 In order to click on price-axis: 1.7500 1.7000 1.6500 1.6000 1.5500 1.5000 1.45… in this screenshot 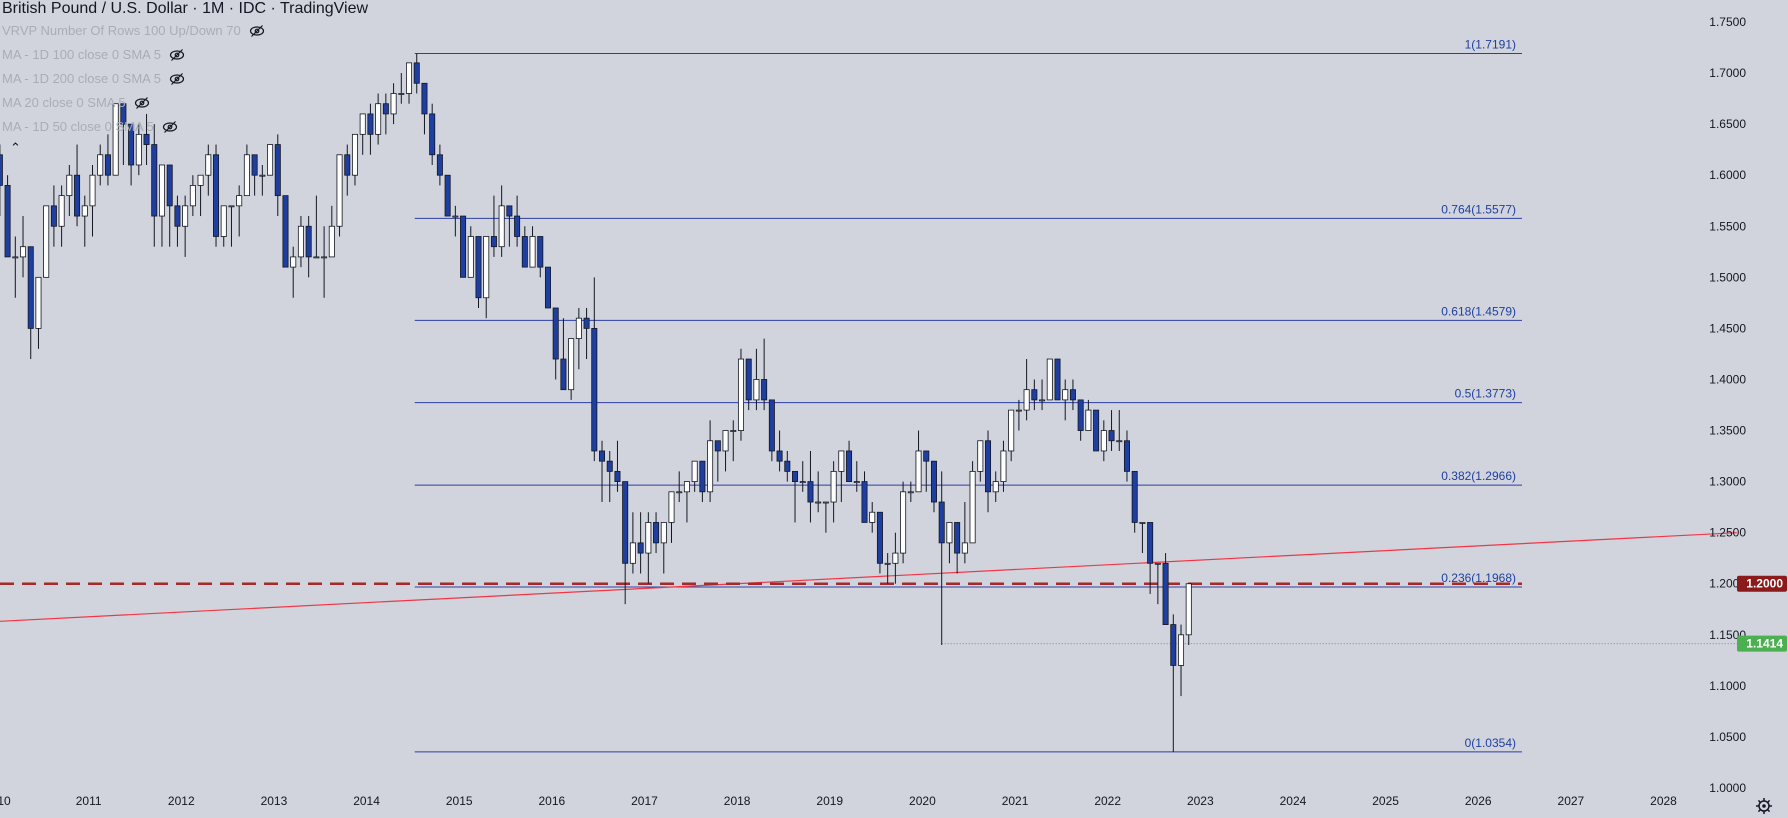, I will do `click(1727, 405)`.